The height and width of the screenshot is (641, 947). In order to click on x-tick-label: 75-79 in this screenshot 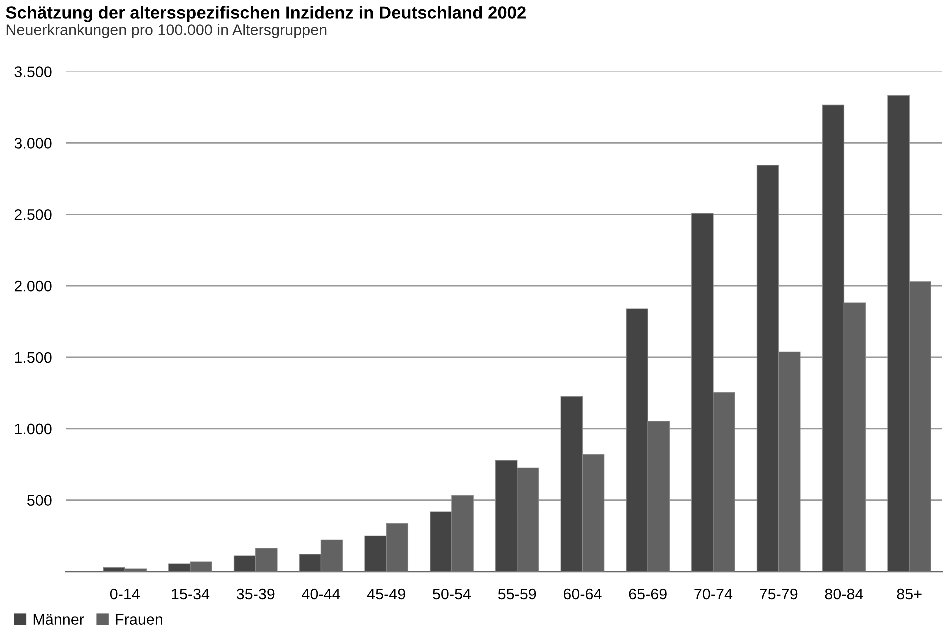, I will do `click(779, 594)`.